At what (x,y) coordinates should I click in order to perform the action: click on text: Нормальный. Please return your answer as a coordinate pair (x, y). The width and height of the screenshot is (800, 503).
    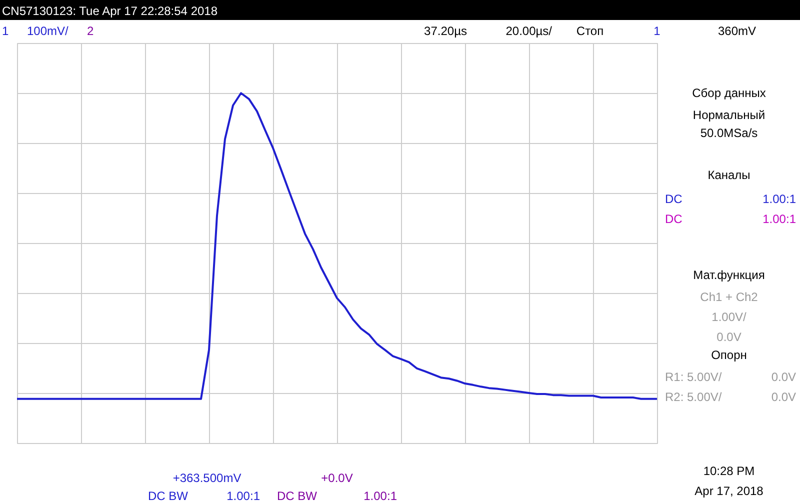
    Looking at the image, I should click on (729, 115).